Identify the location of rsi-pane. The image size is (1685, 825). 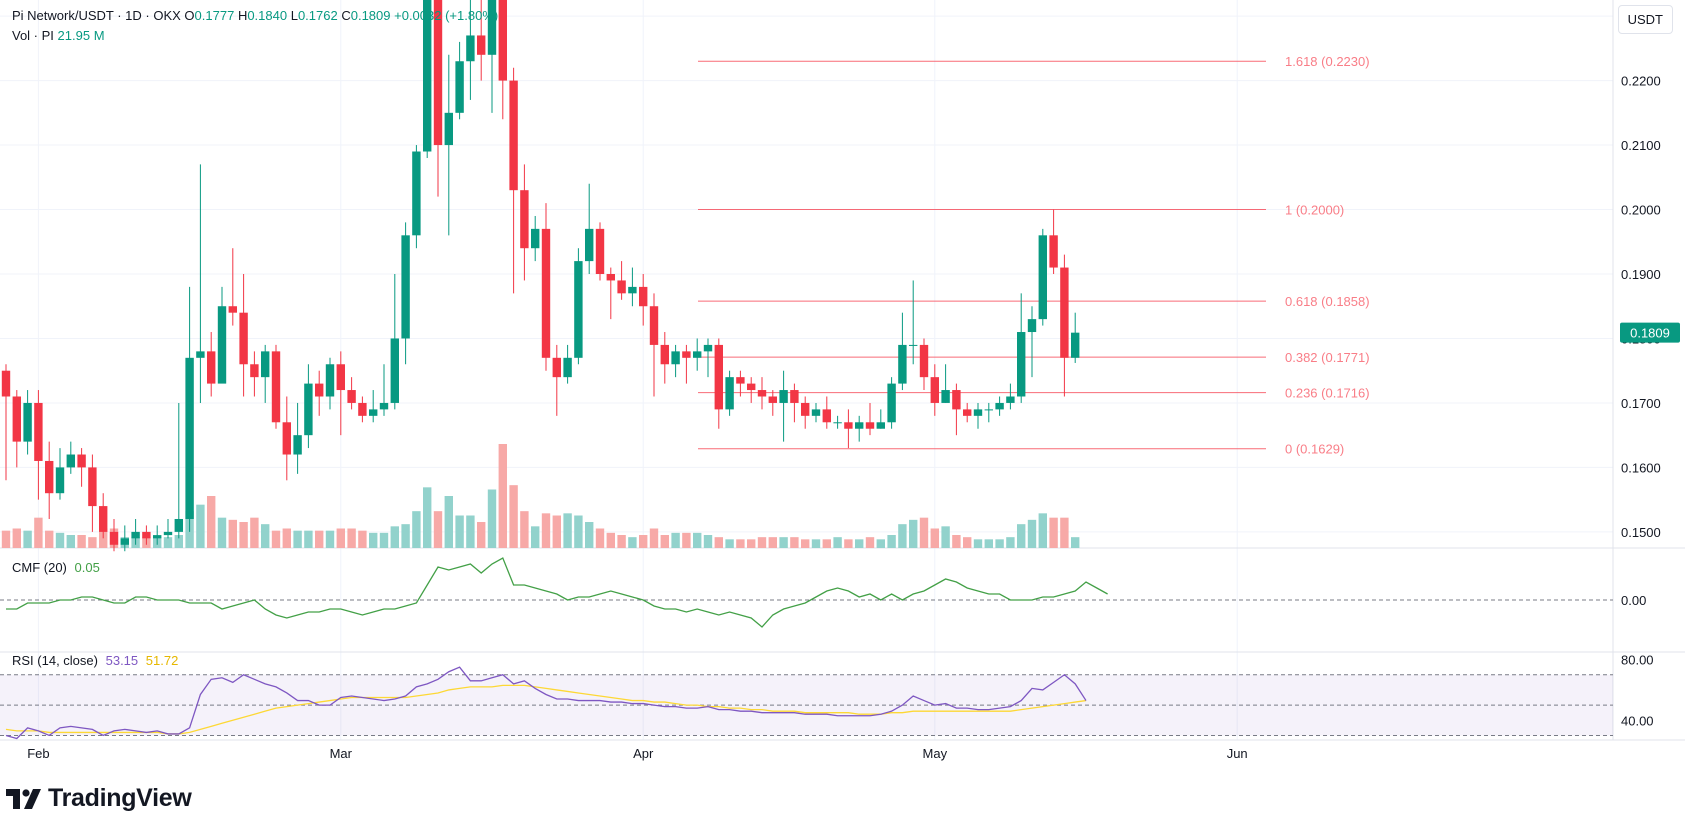
(806, 703).